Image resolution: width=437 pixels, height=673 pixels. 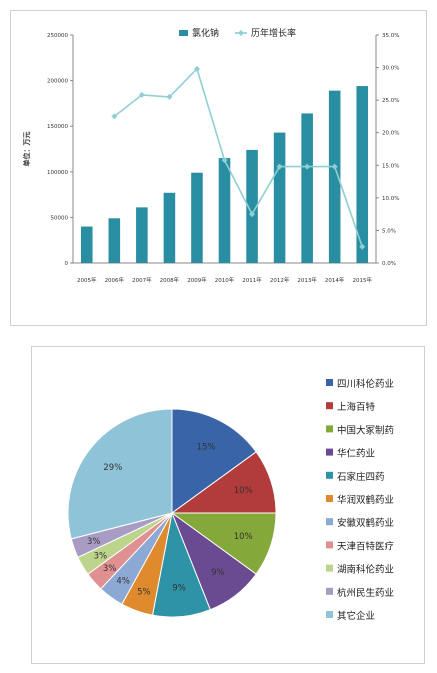 I want to click on pie-value-label: 15%, so click(x=206, y=447).